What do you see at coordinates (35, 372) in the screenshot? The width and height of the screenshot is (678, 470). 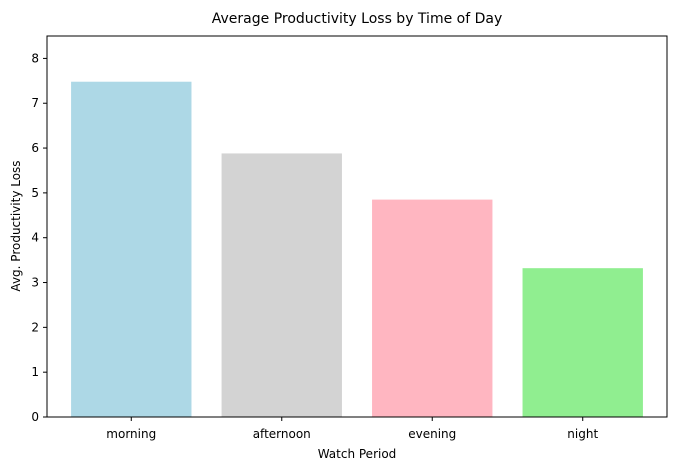 I see `y-tick-label: 1` at bounding box center [35, 372].